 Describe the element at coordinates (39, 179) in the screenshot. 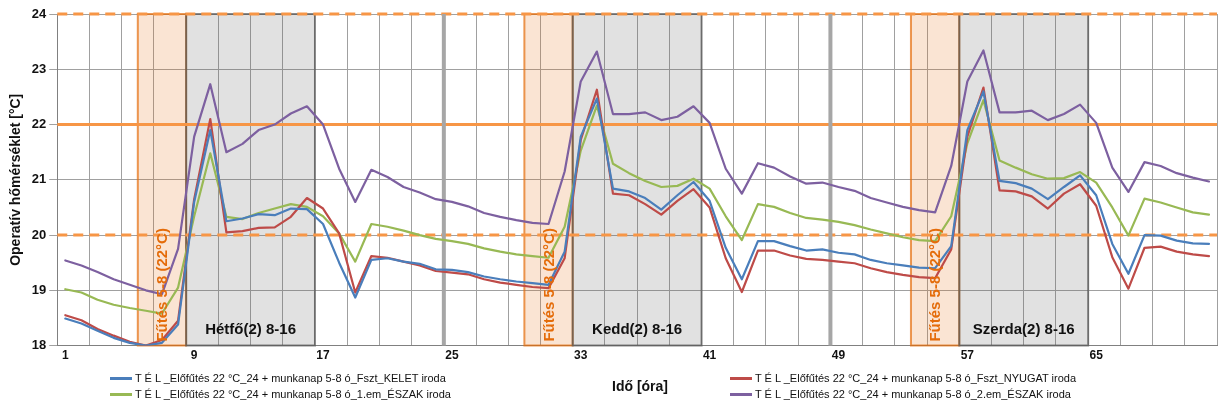

I see `y-tick-label: 21` at that location.